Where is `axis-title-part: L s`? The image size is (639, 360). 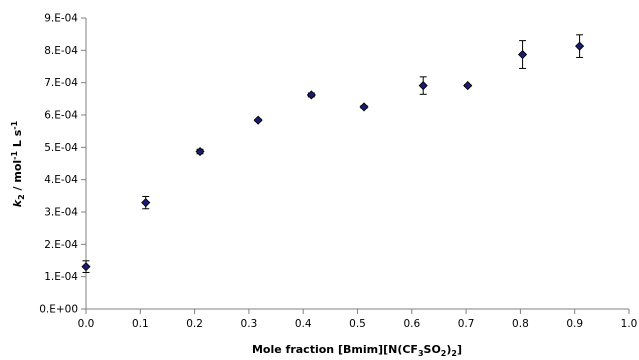
axis-title-part: L s is located at coordinates (17, 140).